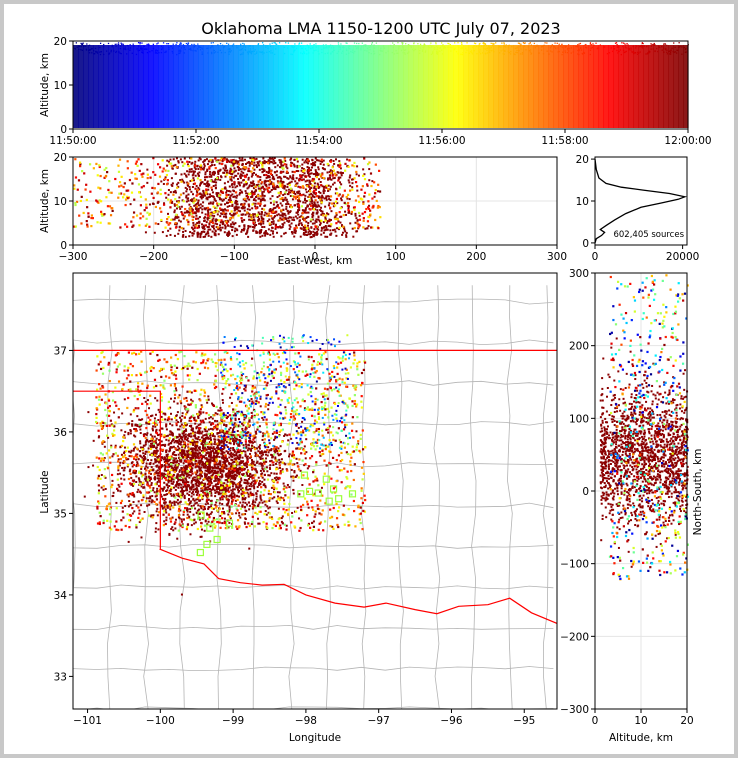  I want to click on east-west-x-label: East-West, km, so click(315, 261).